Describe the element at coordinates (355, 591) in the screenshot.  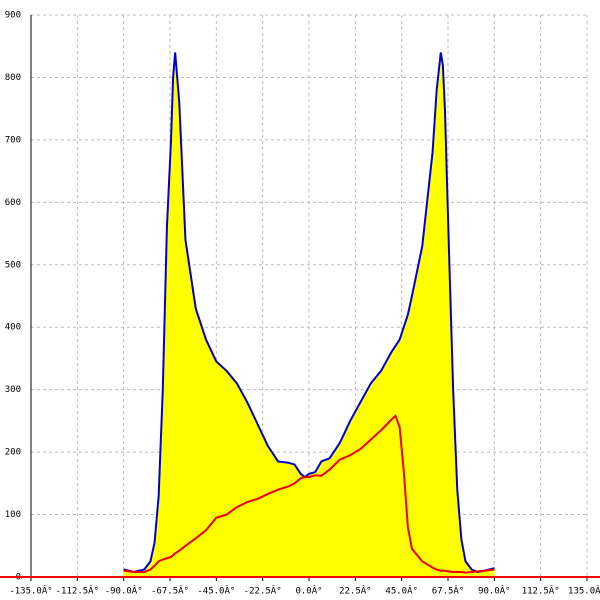
I see `x-tick-label: 22.5Â°` at that location.